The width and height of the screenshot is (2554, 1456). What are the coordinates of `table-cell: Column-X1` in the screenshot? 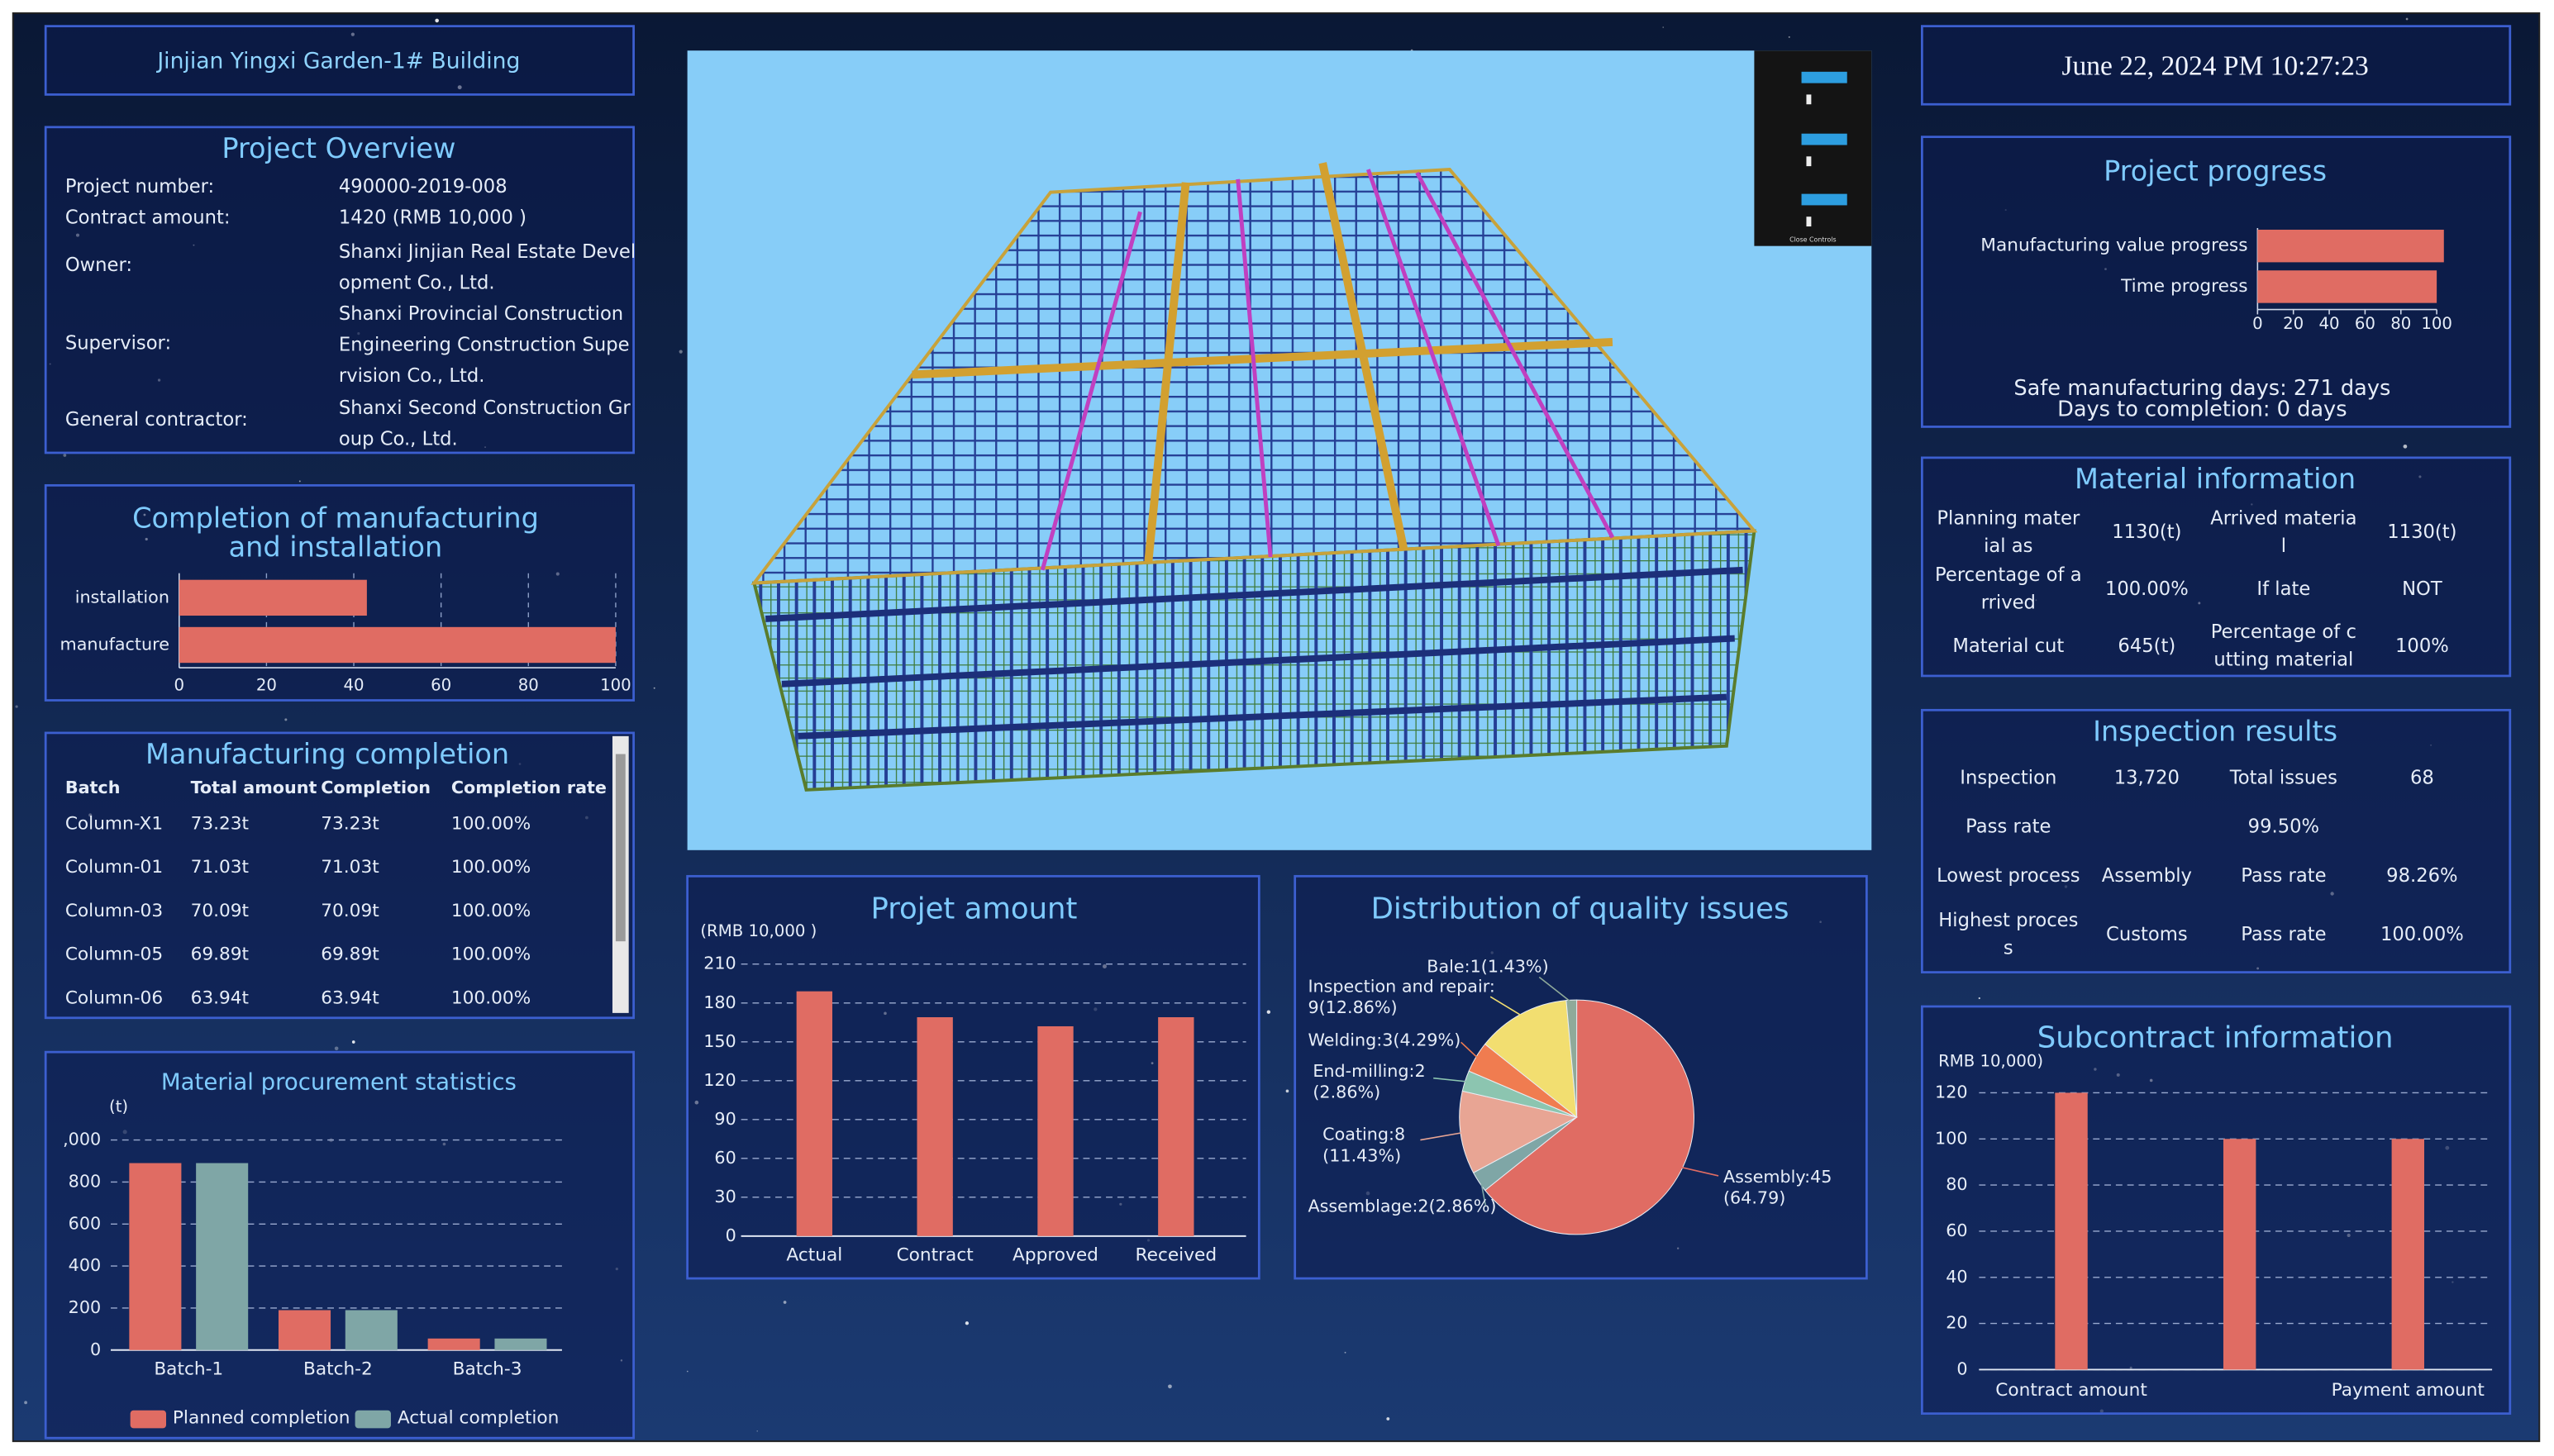 It's located at (114, 823).